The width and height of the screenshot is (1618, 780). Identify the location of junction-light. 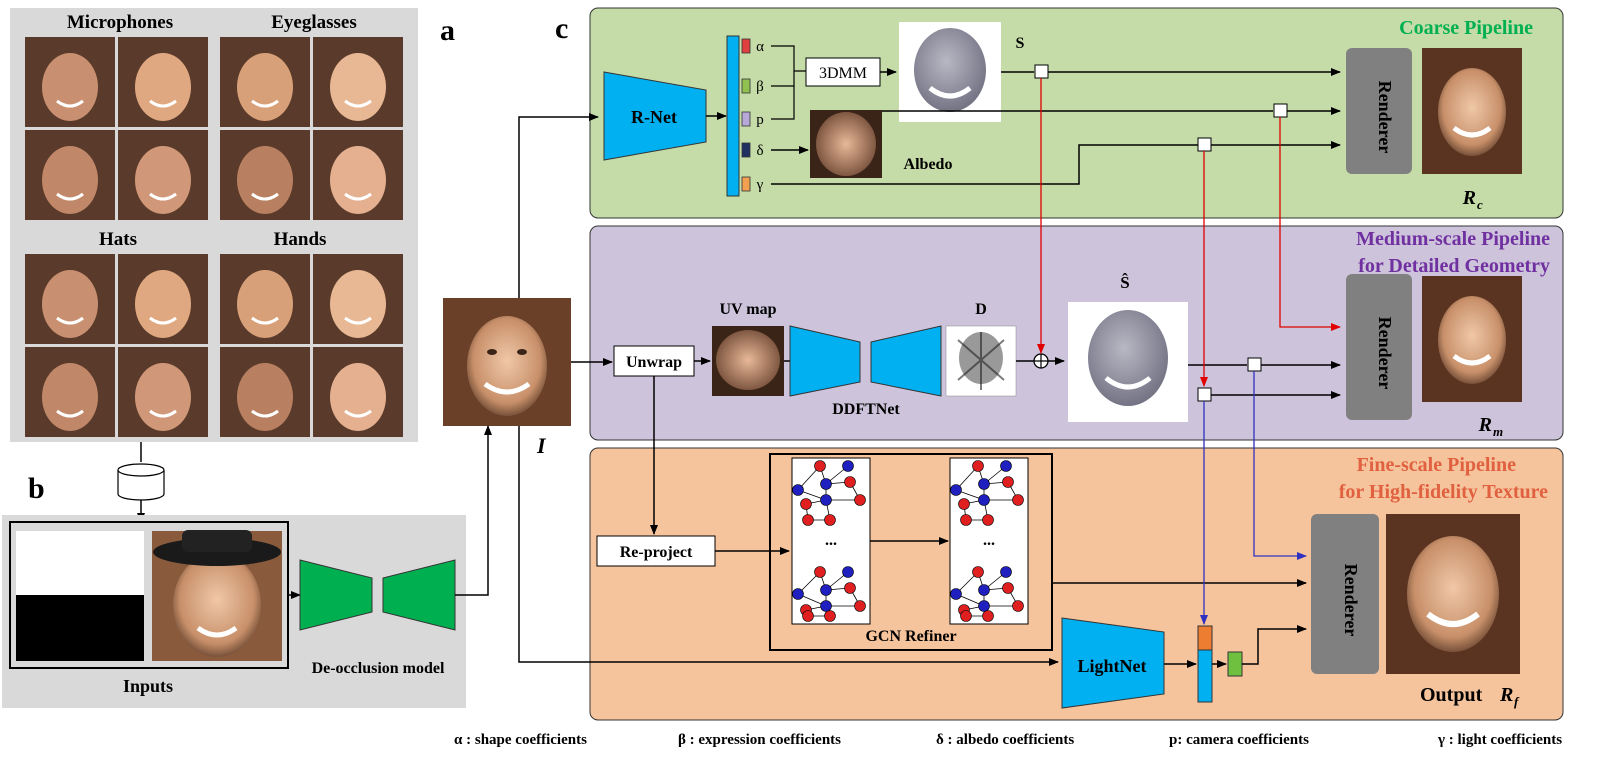
(1204, 144).